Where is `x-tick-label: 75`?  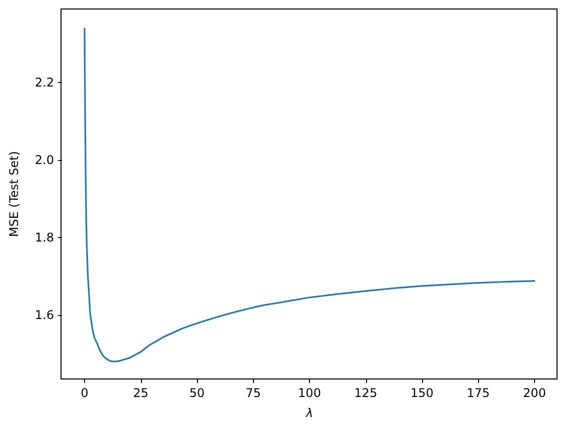
x-tick-label: 75 is located at coordinates (253, 393).